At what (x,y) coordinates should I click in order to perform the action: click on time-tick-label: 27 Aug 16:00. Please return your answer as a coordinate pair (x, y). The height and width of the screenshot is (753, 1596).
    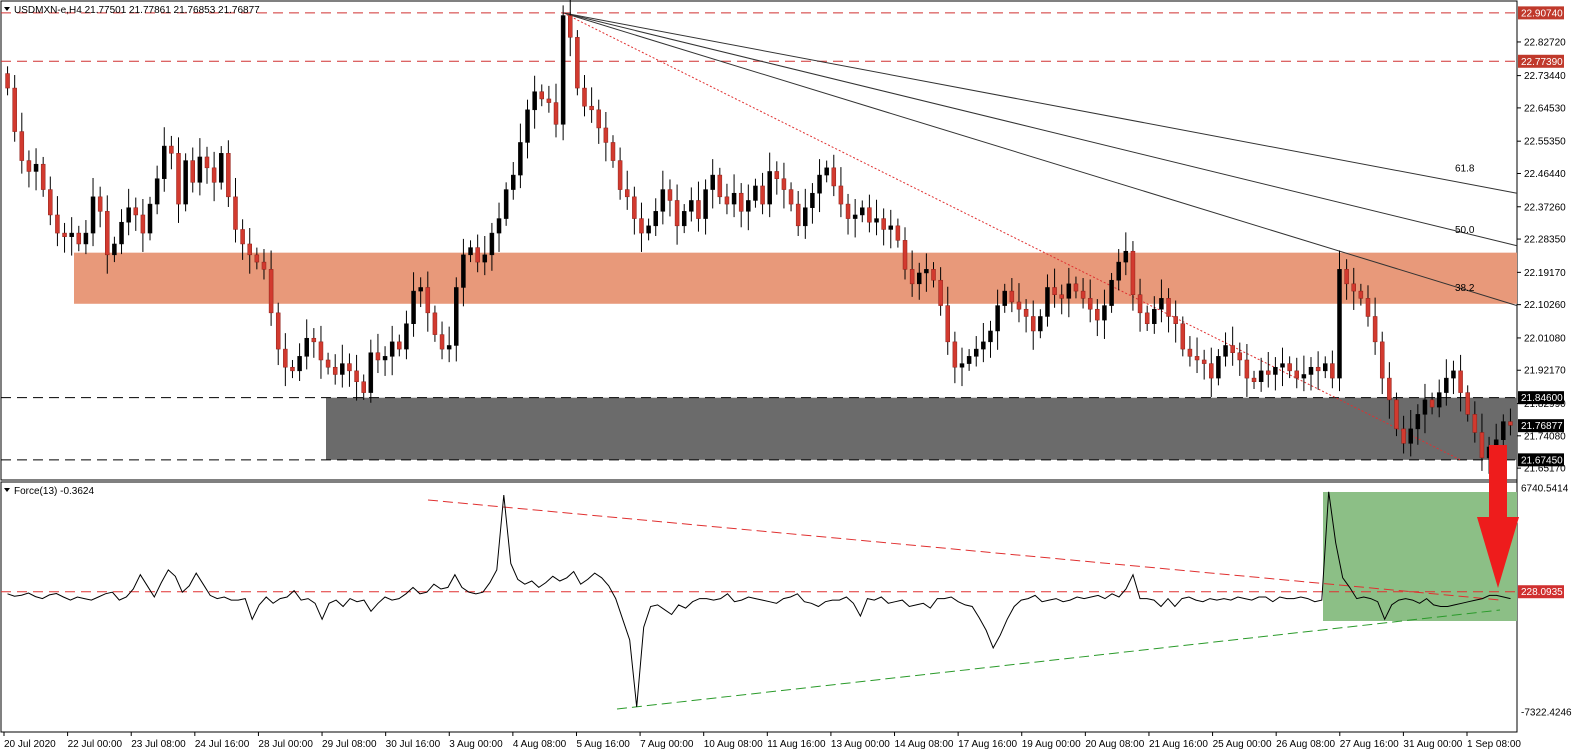
    Looking at the image, I should click on (1369, 744).